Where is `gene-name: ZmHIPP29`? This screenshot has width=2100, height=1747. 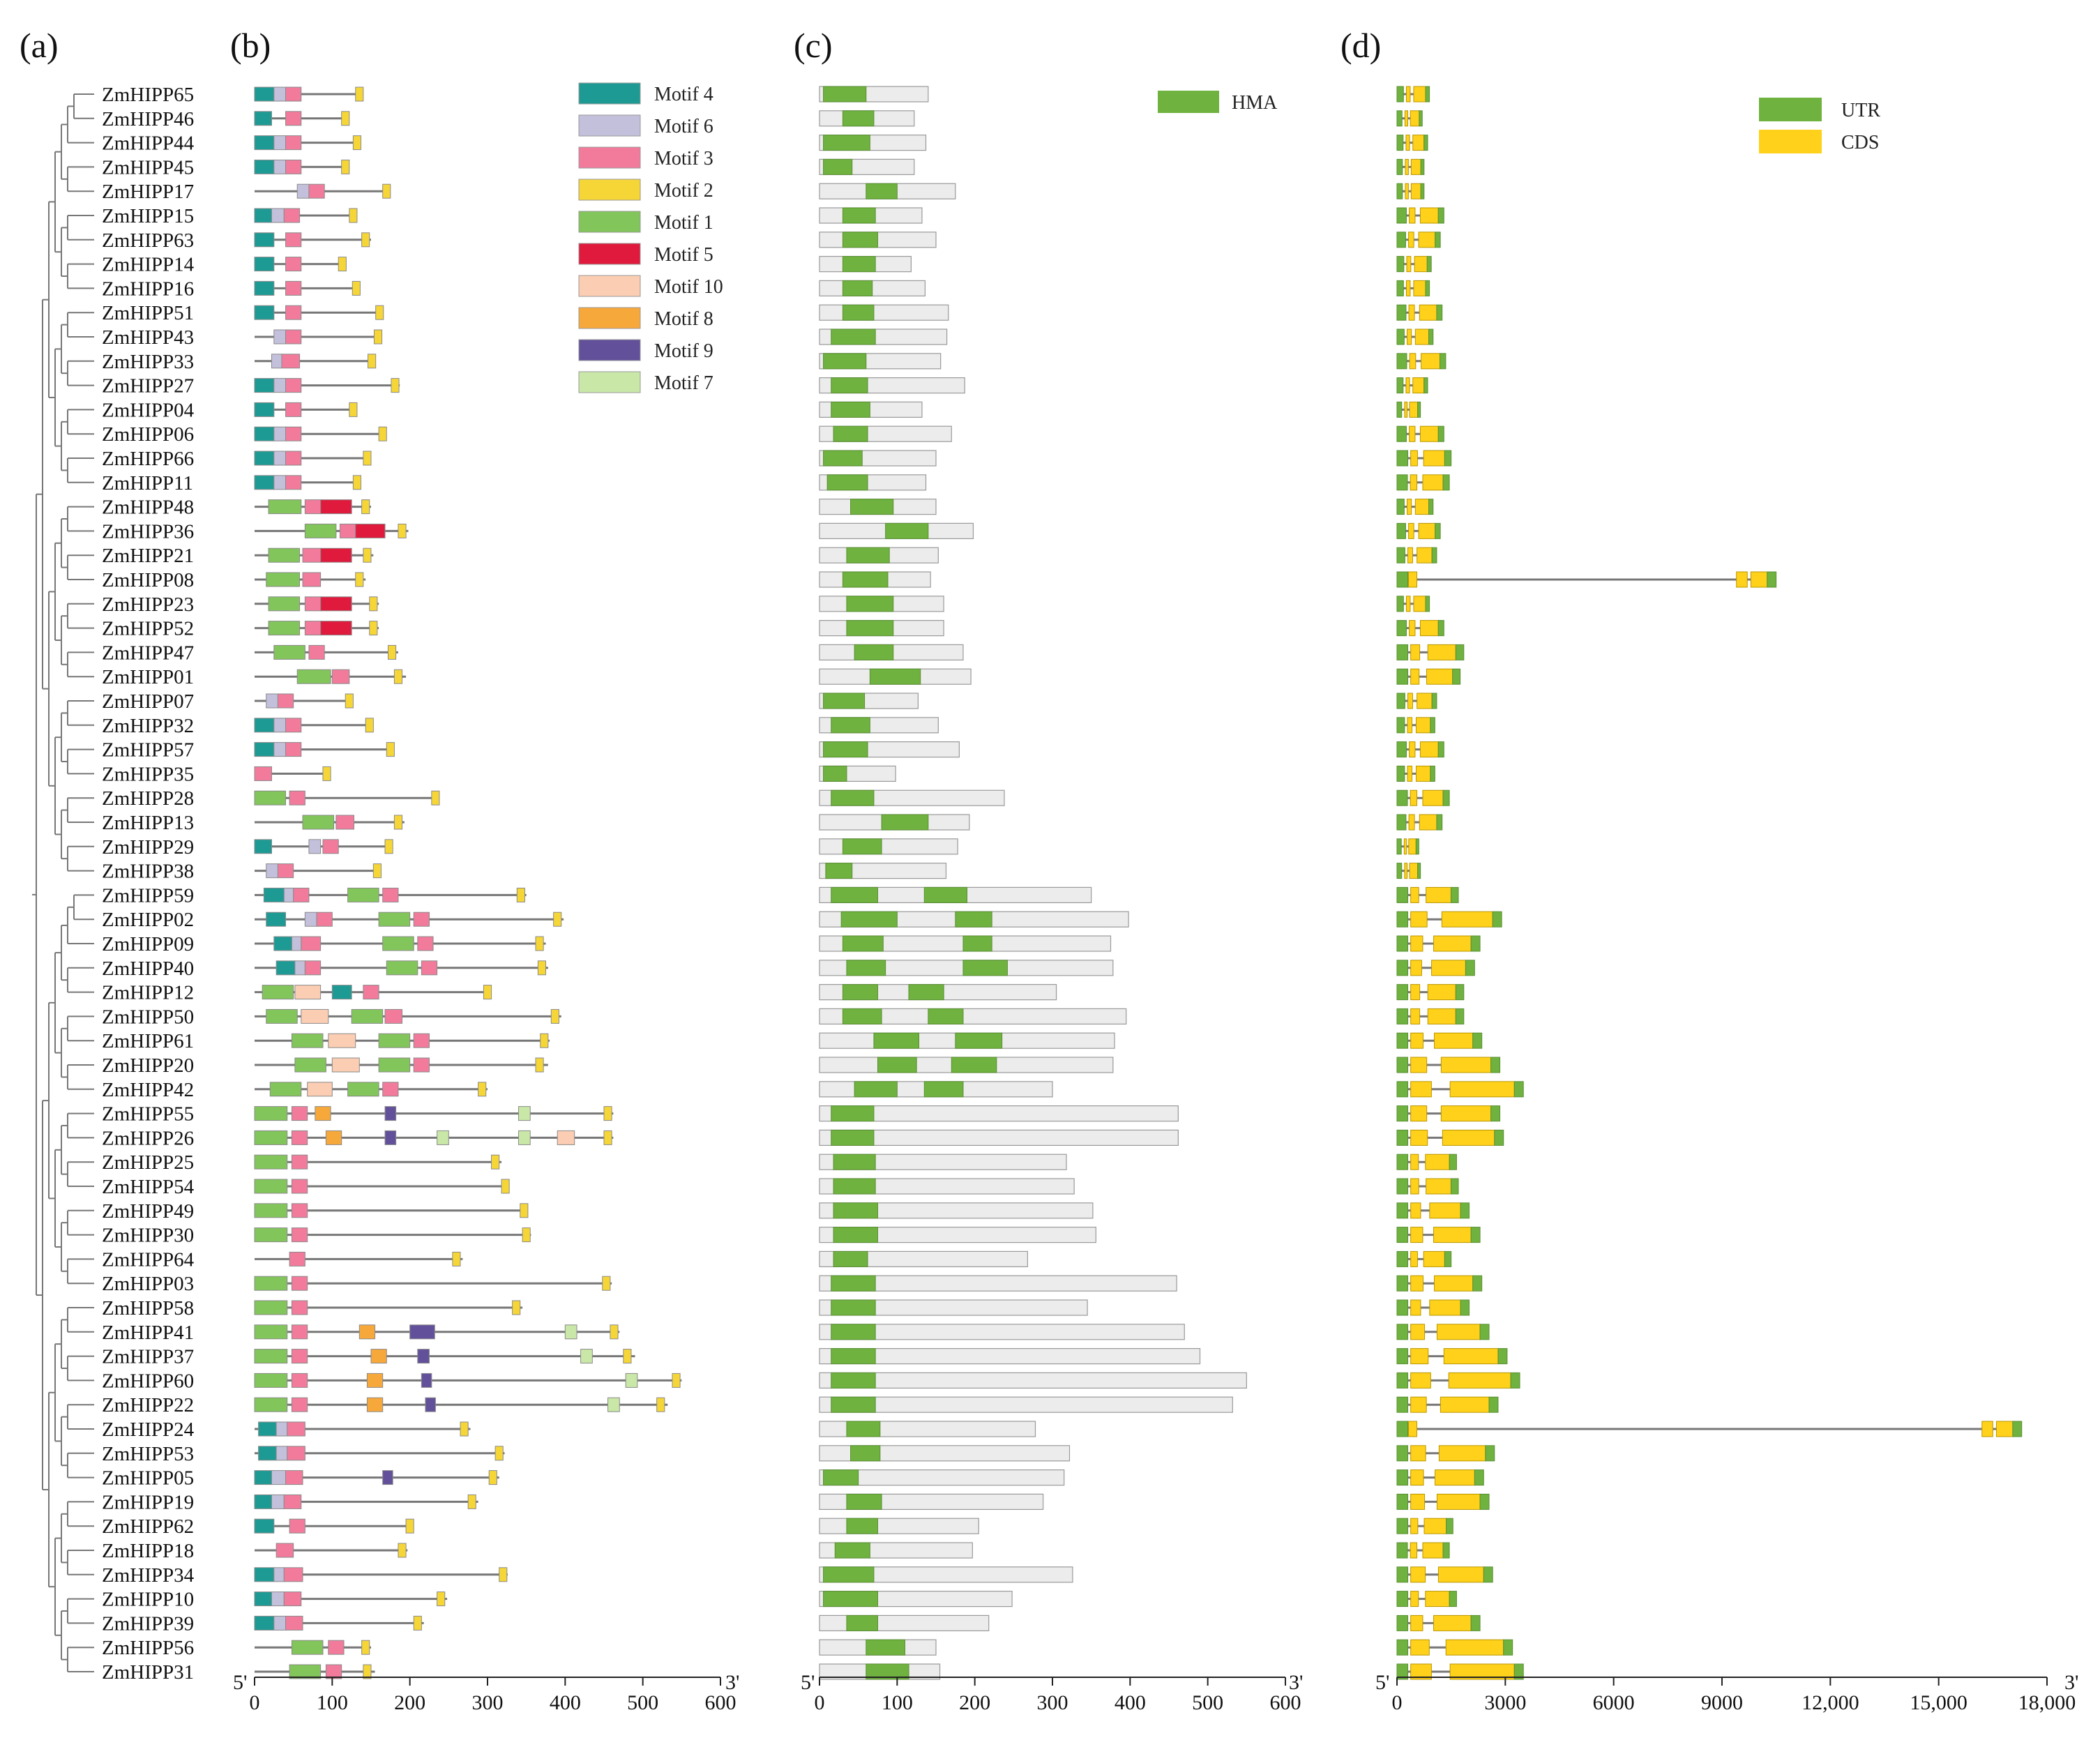
gene-name: ZmHIPP29 is located at coordinates (148, 847).